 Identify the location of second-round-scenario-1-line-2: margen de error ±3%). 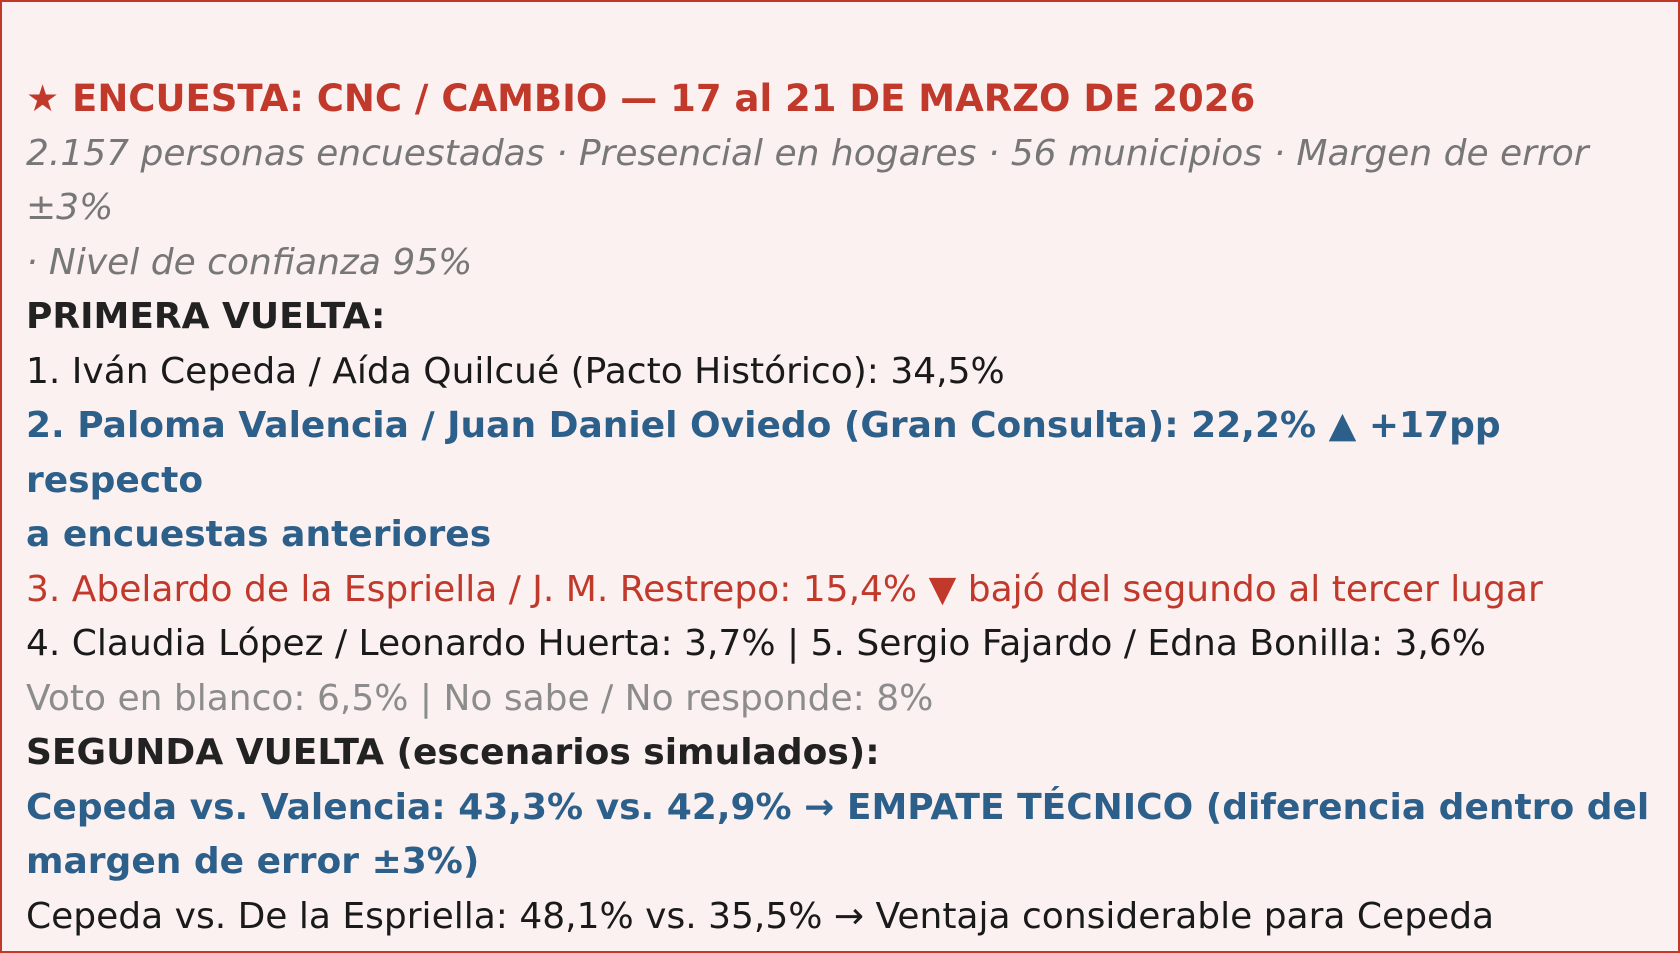
(253, 861).